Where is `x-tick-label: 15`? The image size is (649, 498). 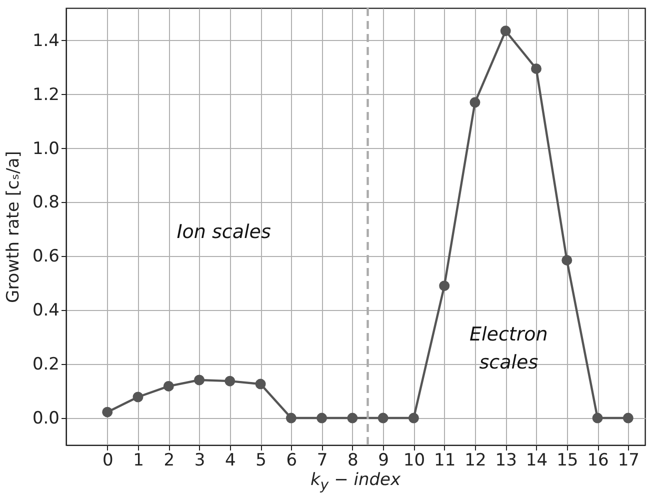
x-tick-label: 15 is located at coordinates (567, 460).